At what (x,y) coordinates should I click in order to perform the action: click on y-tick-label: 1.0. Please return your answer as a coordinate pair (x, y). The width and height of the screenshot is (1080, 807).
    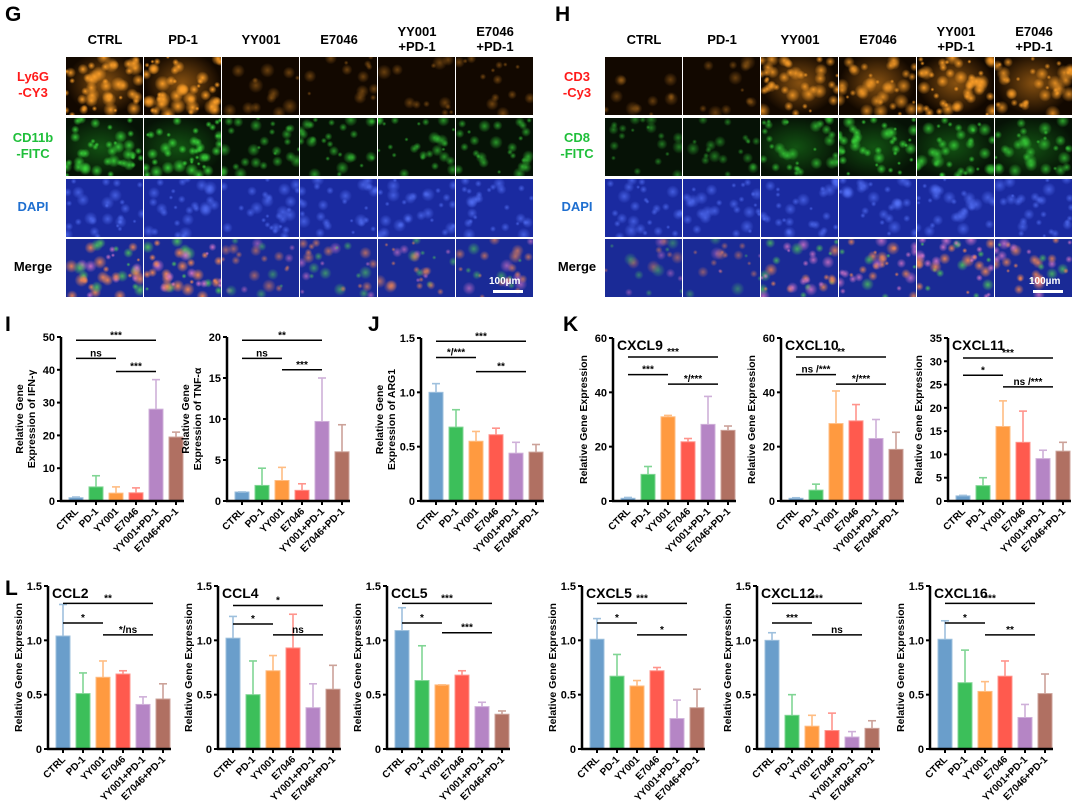
    Looking at the image, I should click on (568, 641).